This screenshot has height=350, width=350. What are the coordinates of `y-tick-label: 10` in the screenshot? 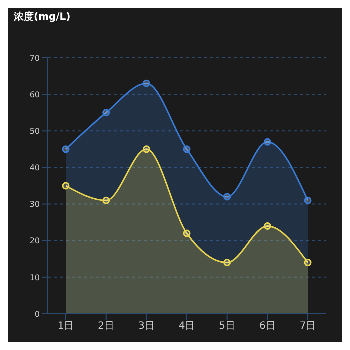 It's located at (35, 277).